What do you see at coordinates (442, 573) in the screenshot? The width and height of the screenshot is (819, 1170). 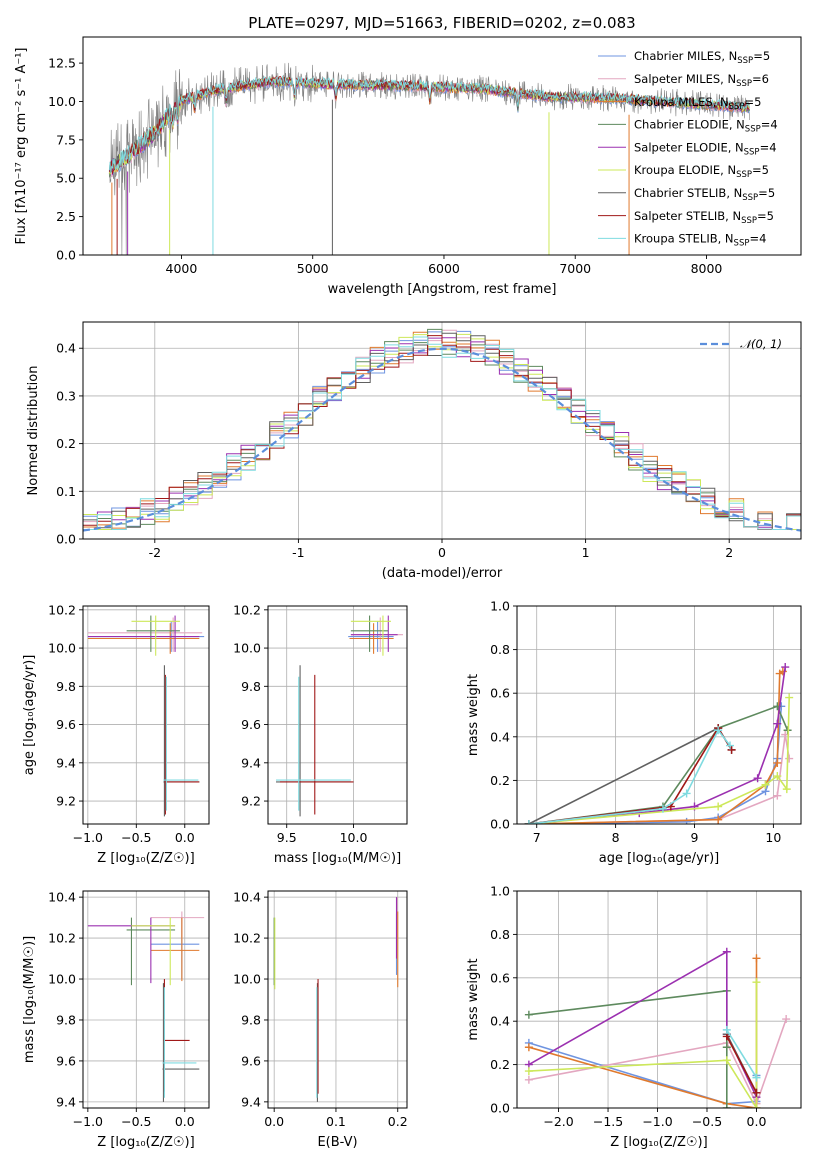 I see `x-axis-label: (data-model)/error` at bounding box center [442, 573].